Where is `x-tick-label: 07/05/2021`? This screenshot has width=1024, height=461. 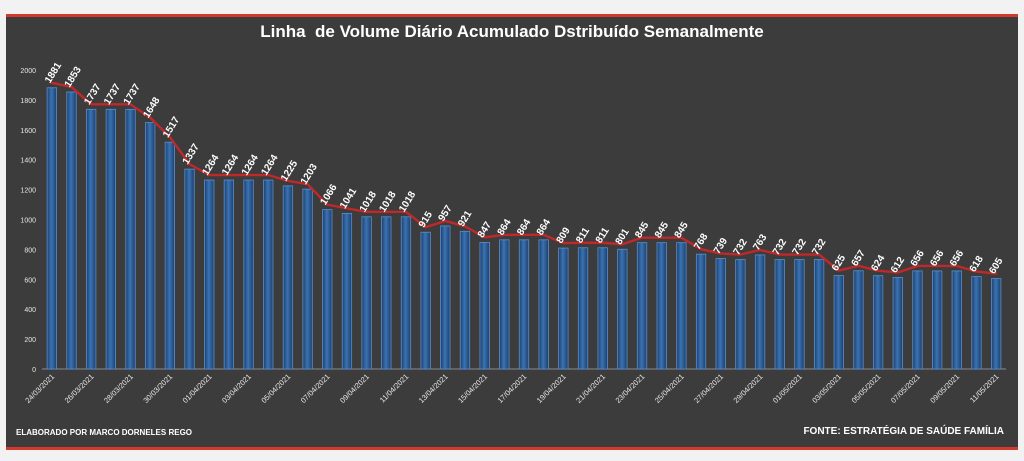 x-tick-label: 07/05/2021 is located at coordinates (905, 388).